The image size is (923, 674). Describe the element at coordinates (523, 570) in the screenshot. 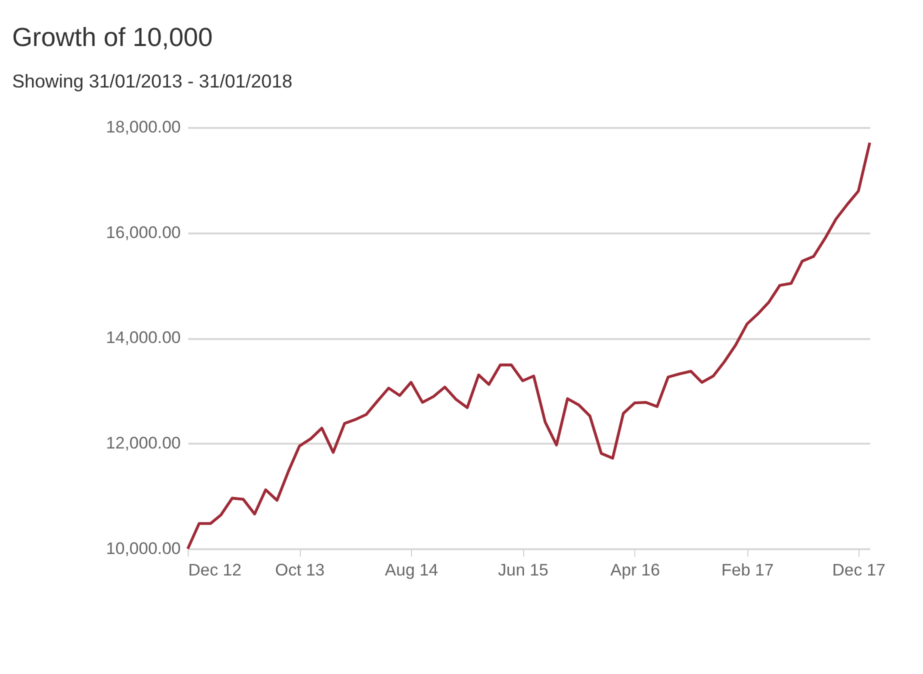

I see `x-tick-label: Jun 15` at that location.